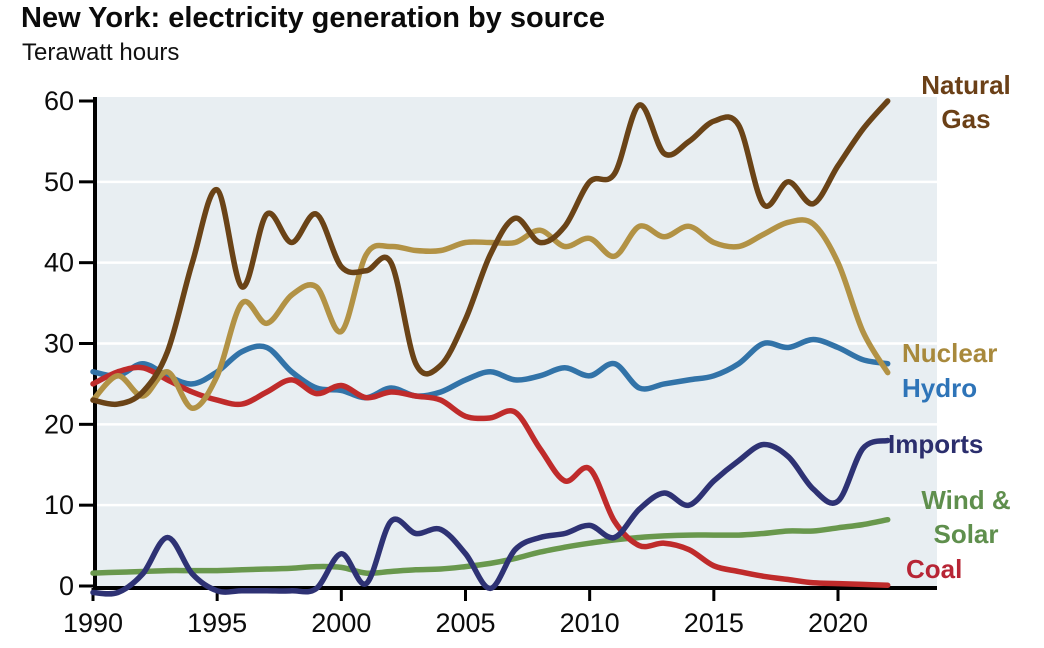  Describe the element at coordinates (59, 424) in the screenshot. I see `y-tick-label: 20` at that location.